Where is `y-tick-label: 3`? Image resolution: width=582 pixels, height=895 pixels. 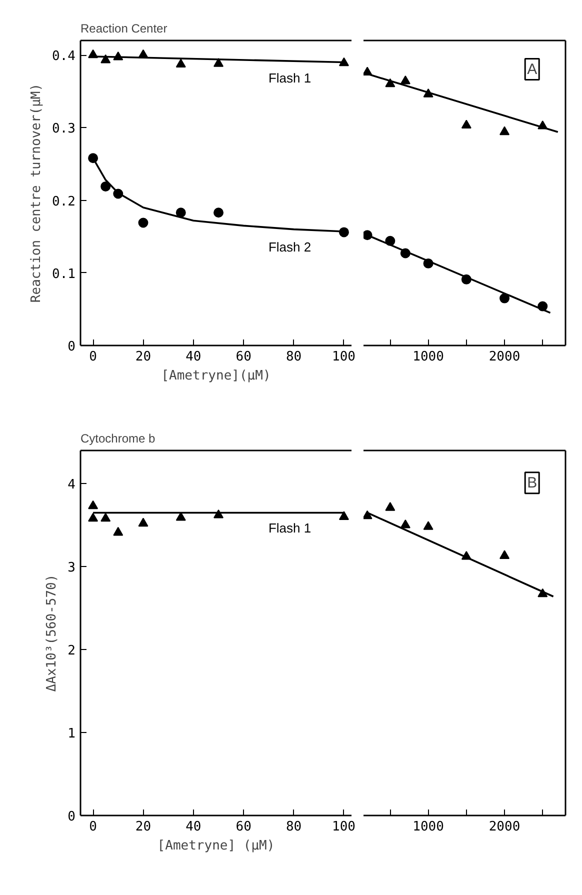 y-tick-label: 3 is located at coordinates (72, 568).